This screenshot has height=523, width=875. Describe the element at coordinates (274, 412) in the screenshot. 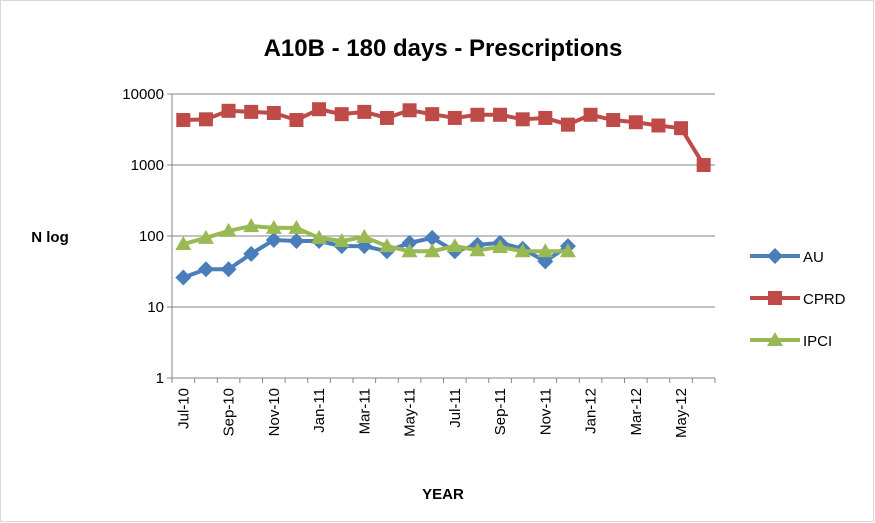

I see `x-tick-label: Nov-10` at that location.